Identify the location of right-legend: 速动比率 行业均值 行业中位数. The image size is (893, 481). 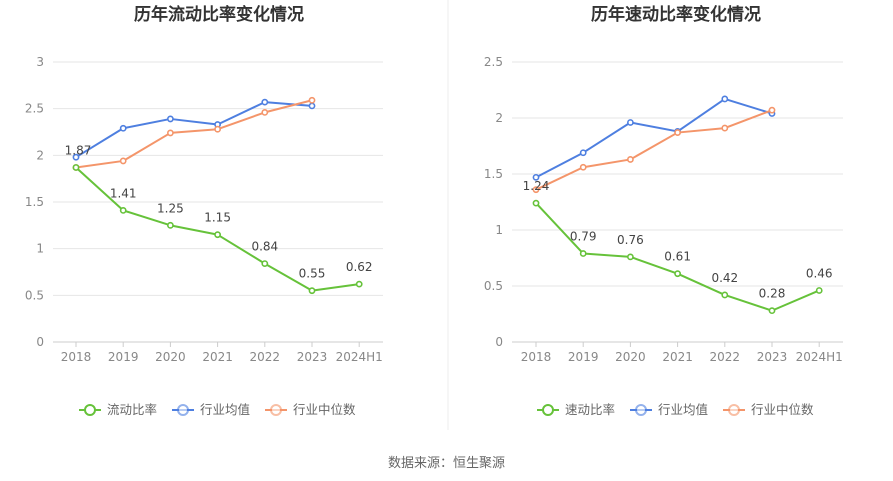
(675, 409).